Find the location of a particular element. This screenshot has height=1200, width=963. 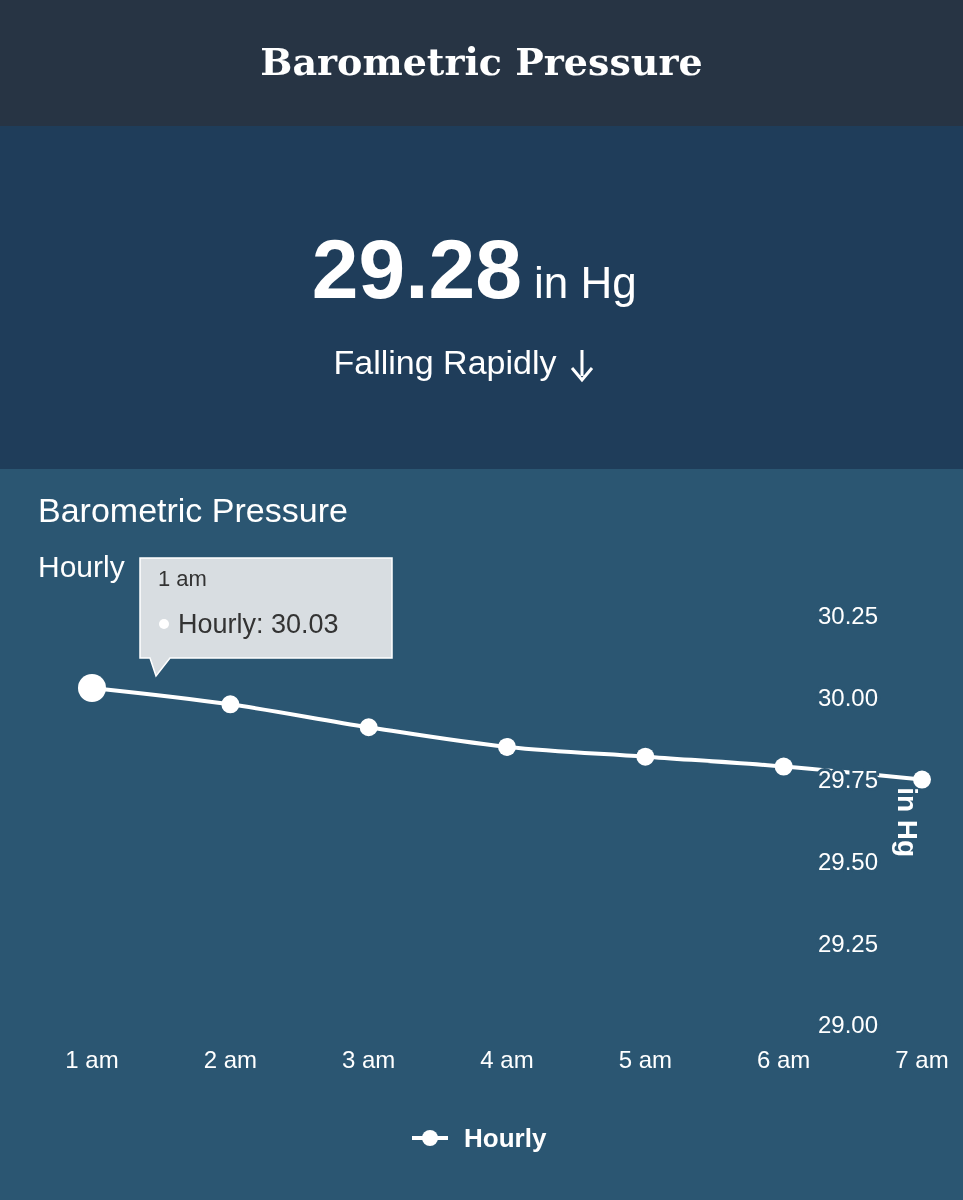

chart-subtitle: Hourly is located at coordinates (81, 566).